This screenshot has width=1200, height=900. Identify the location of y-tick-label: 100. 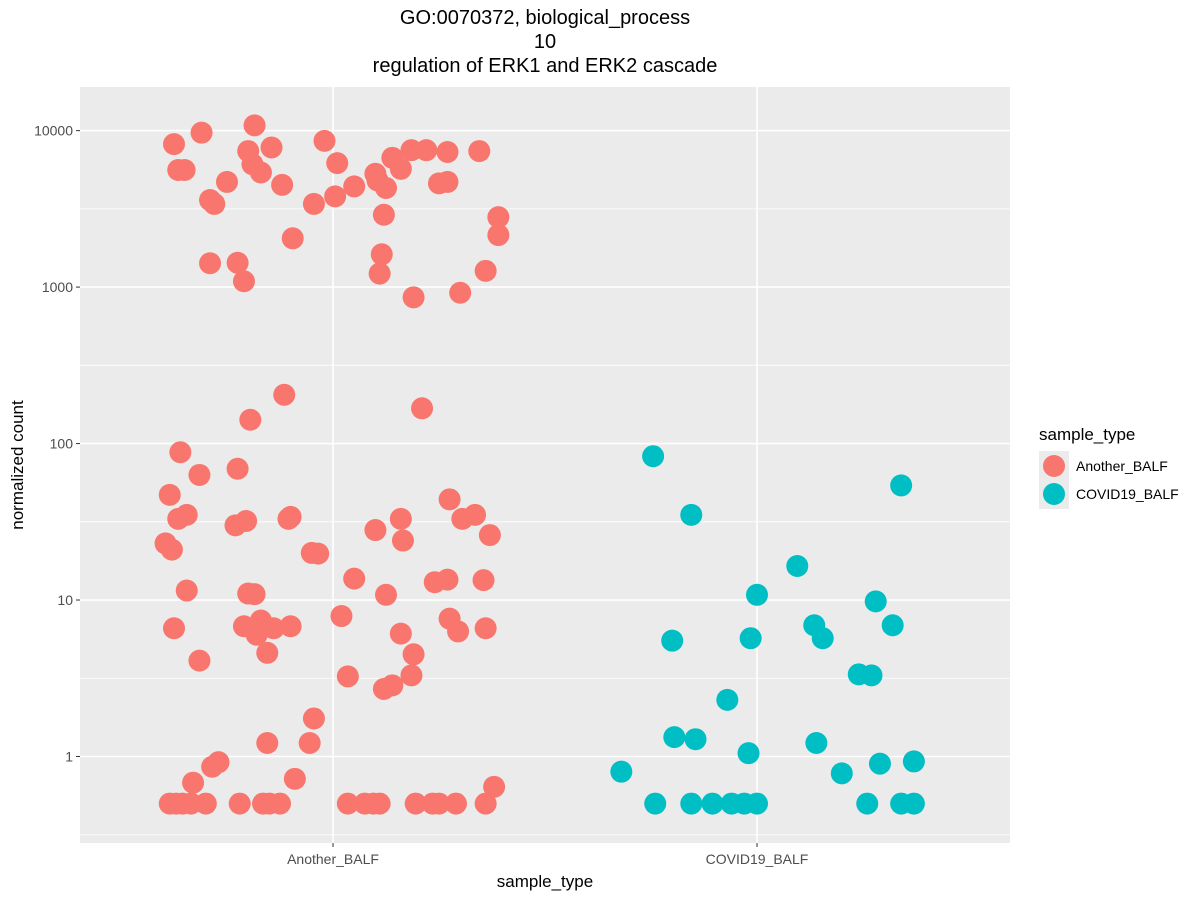
(62, 444).